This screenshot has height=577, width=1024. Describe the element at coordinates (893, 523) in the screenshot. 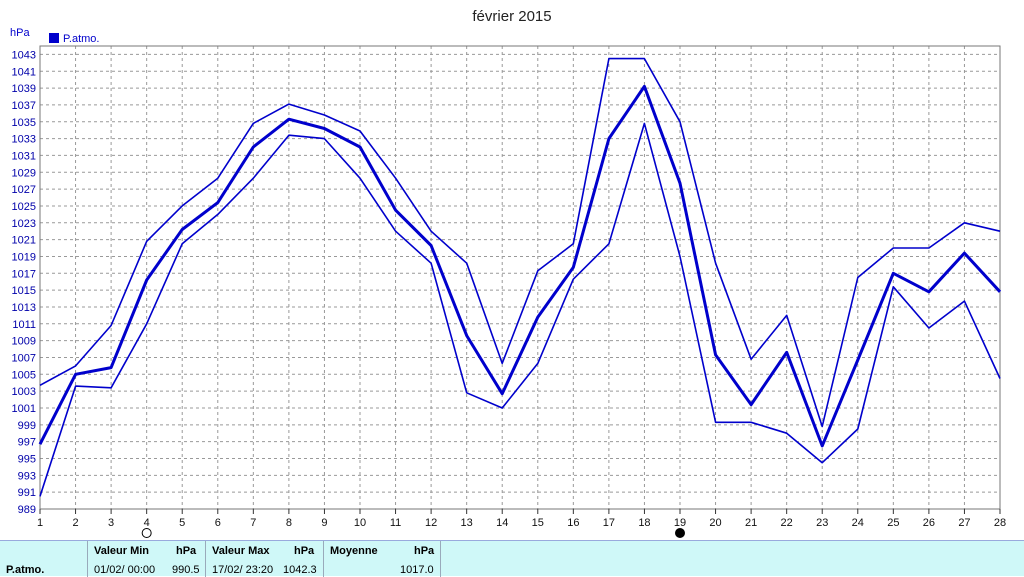

I see `x-tick-label: 25` at that location.